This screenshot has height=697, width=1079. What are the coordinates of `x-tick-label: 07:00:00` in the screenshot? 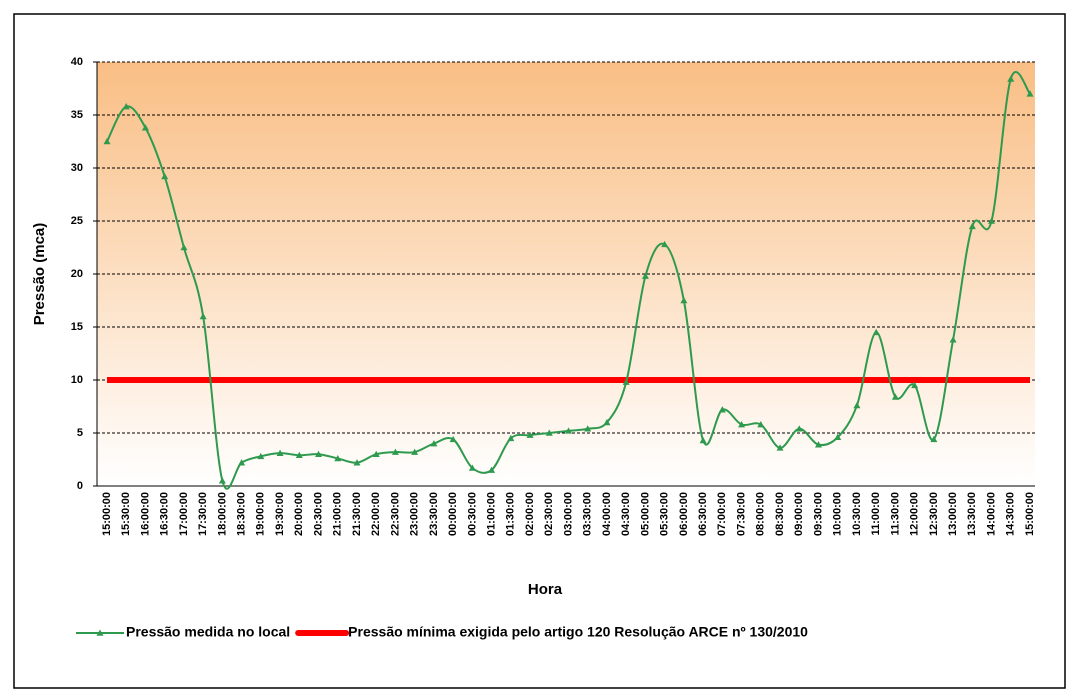 It's located at (722, 514).